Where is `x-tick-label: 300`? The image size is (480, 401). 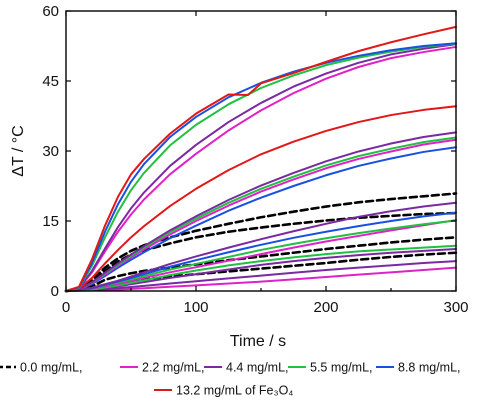
x-tick-label: 300 is located at coordinates (455, 307).